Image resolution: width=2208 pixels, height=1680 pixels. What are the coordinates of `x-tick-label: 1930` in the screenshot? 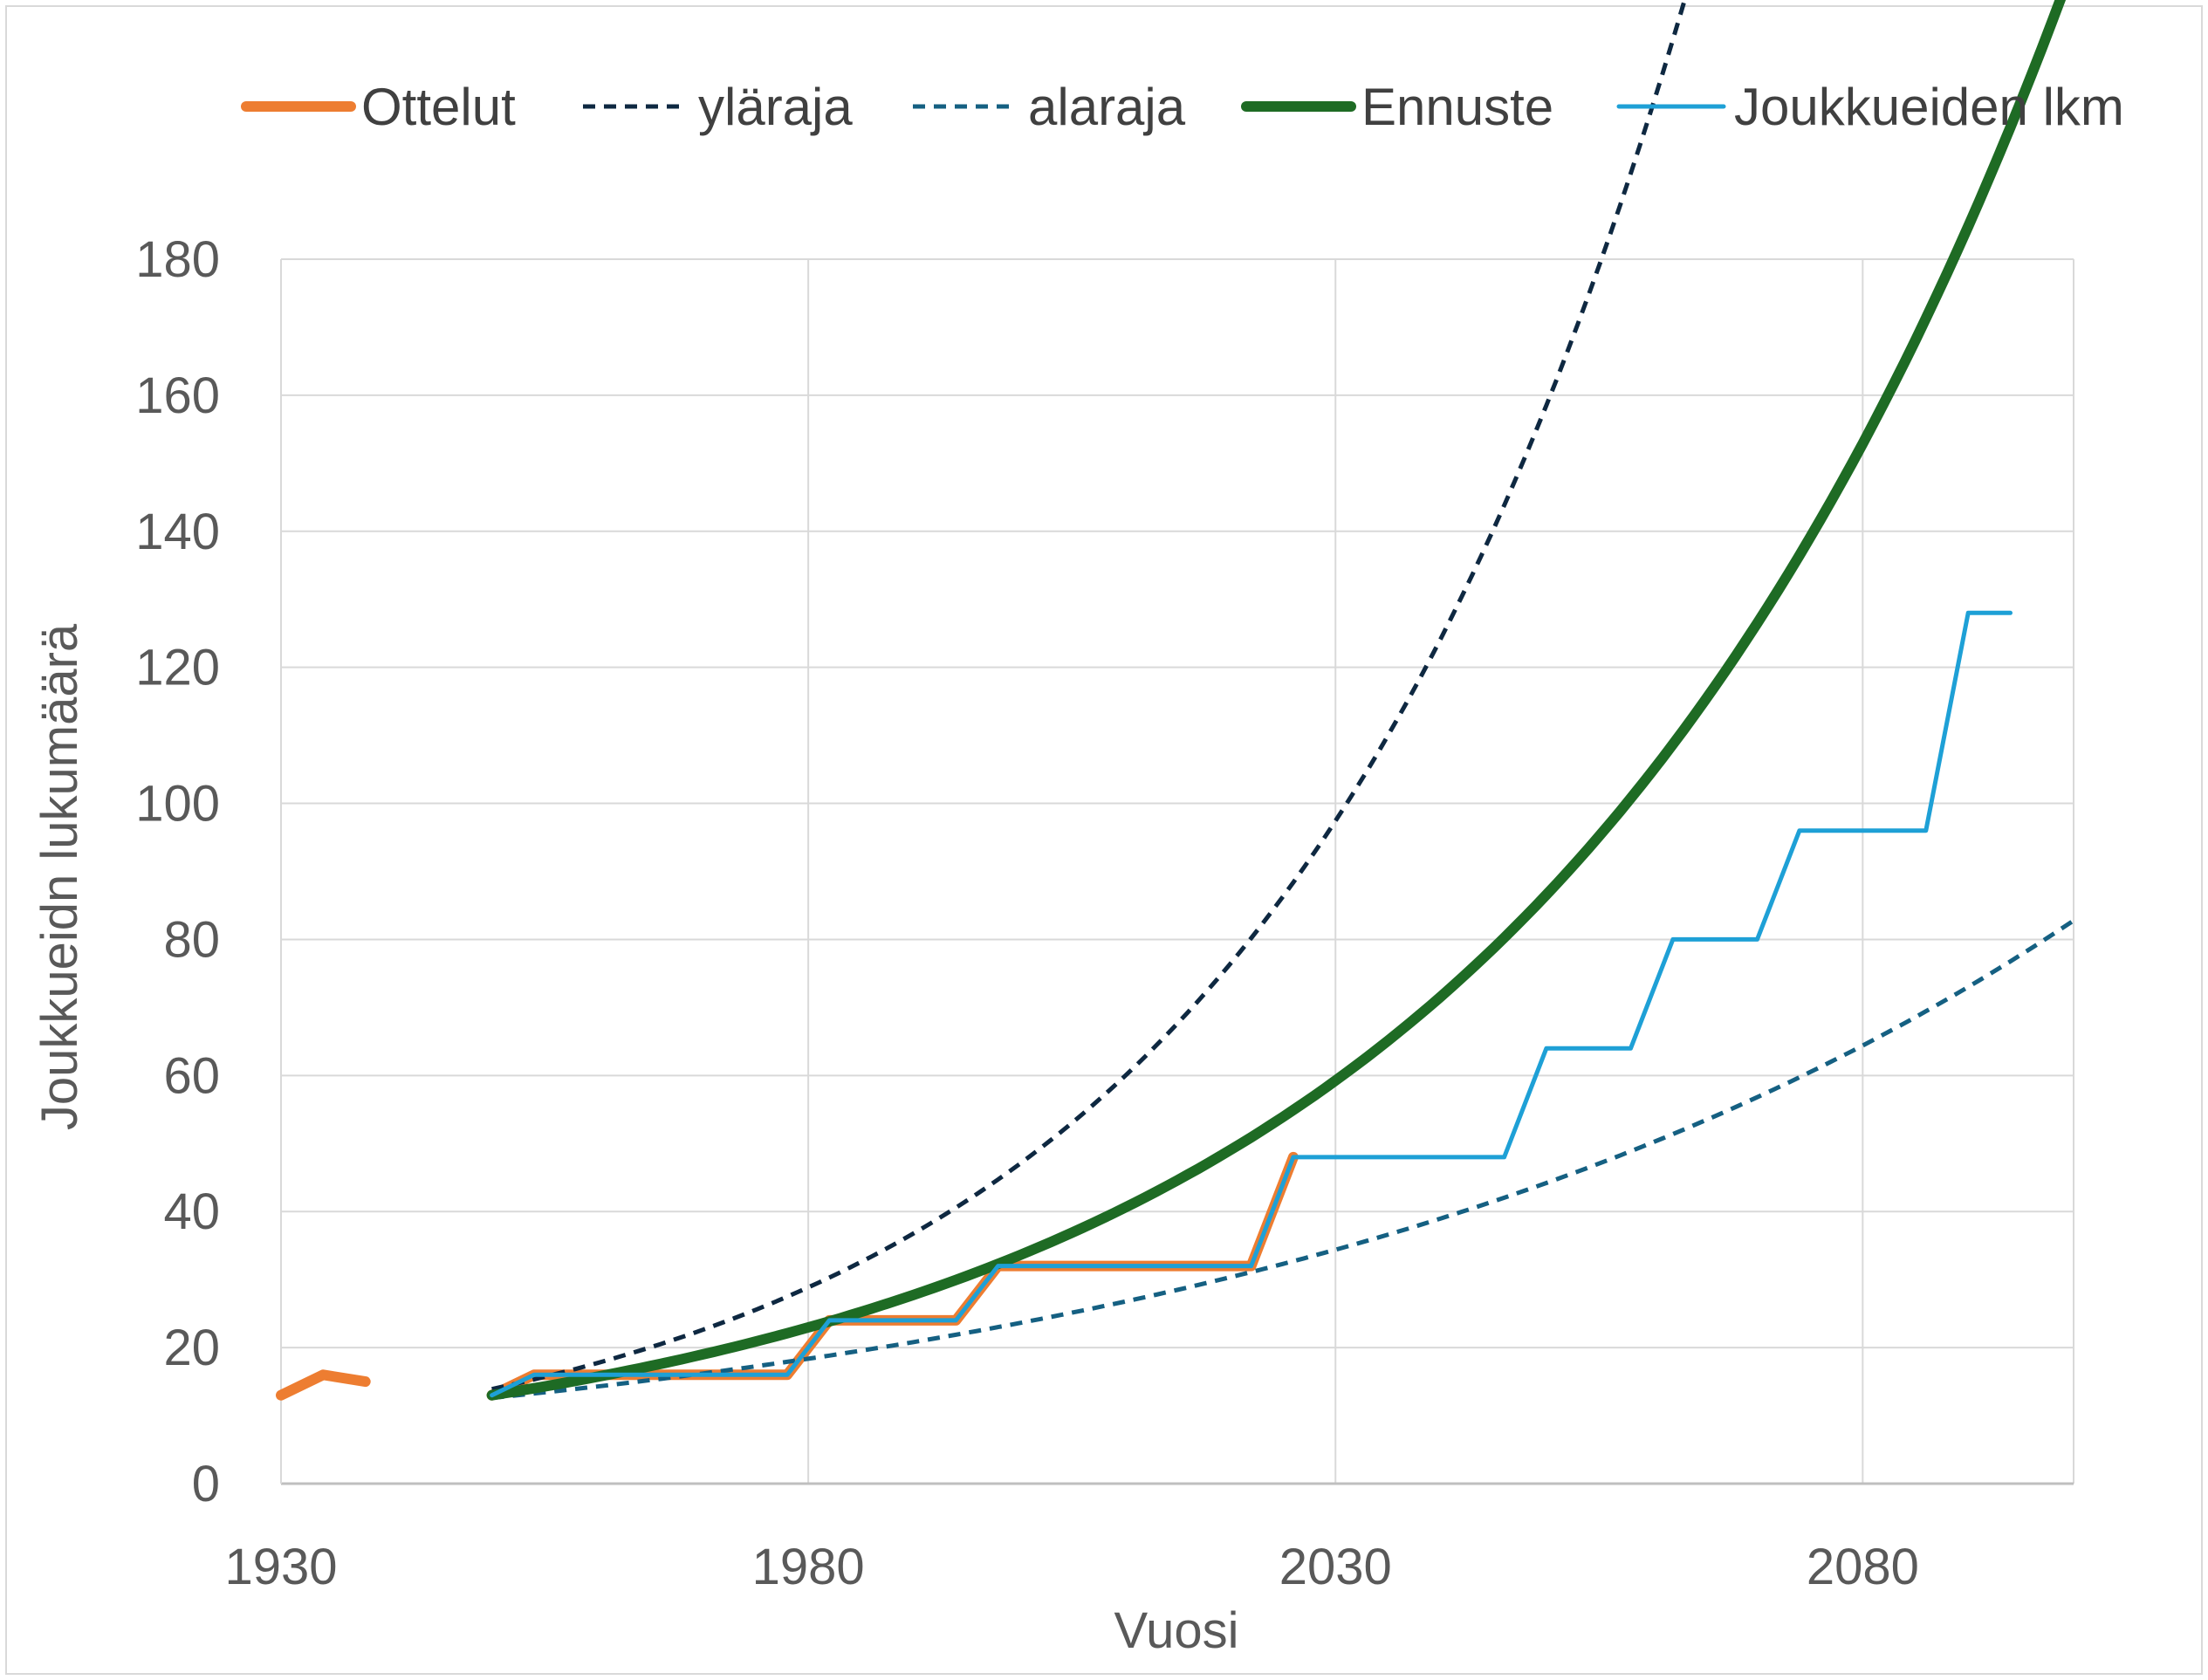 It's located at (280, 1567).